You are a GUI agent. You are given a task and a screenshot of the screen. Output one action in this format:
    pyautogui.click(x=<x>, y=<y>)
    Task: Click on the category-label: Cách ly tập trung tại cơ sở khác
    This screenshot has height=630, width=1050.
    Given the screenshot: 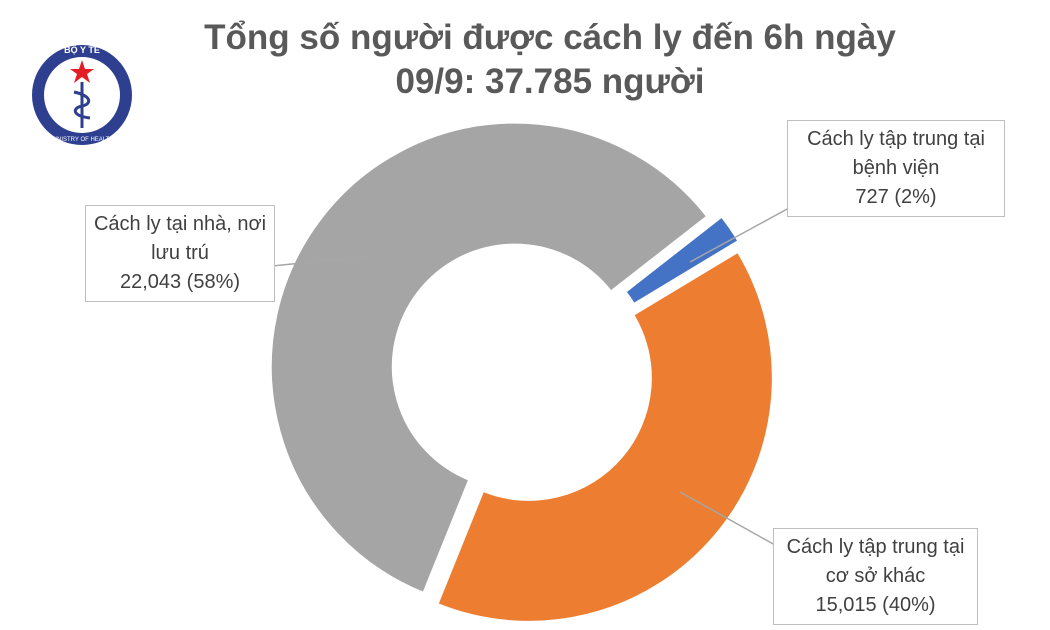 What is the action you would take?
    pyautogui.click(x=875, y=561)
    